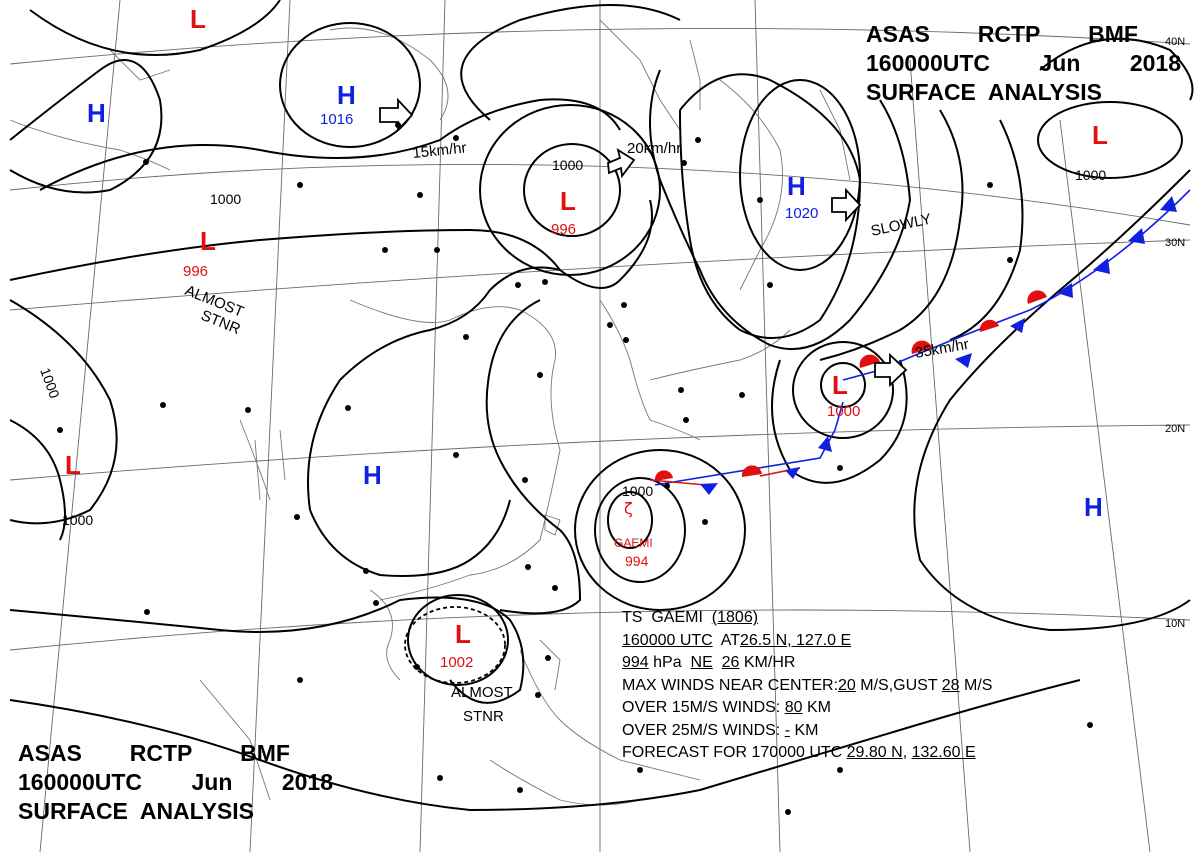  I want to click on pressure-value: 1020, so click(801, 213).